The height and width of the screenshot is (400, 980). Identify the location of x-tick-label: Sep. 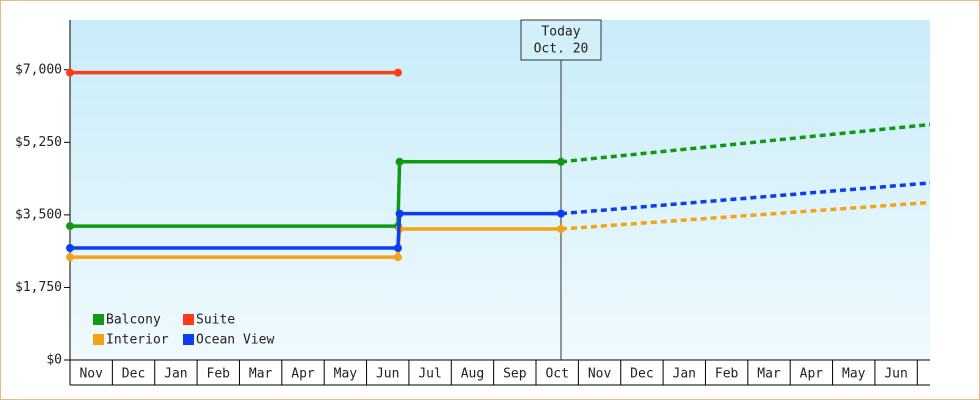
(515, 374).